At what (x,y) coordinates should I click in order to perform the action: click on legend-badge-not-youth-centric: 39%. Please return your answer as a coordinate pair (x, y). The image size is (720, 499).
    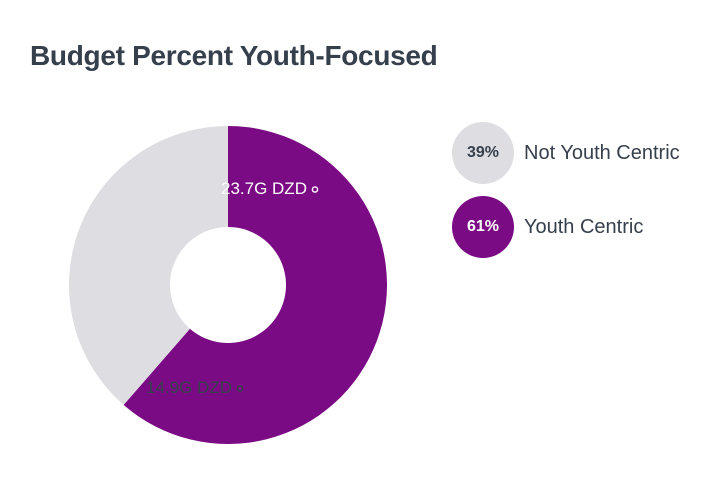
    Looking at the image, I should click on (483, 153).